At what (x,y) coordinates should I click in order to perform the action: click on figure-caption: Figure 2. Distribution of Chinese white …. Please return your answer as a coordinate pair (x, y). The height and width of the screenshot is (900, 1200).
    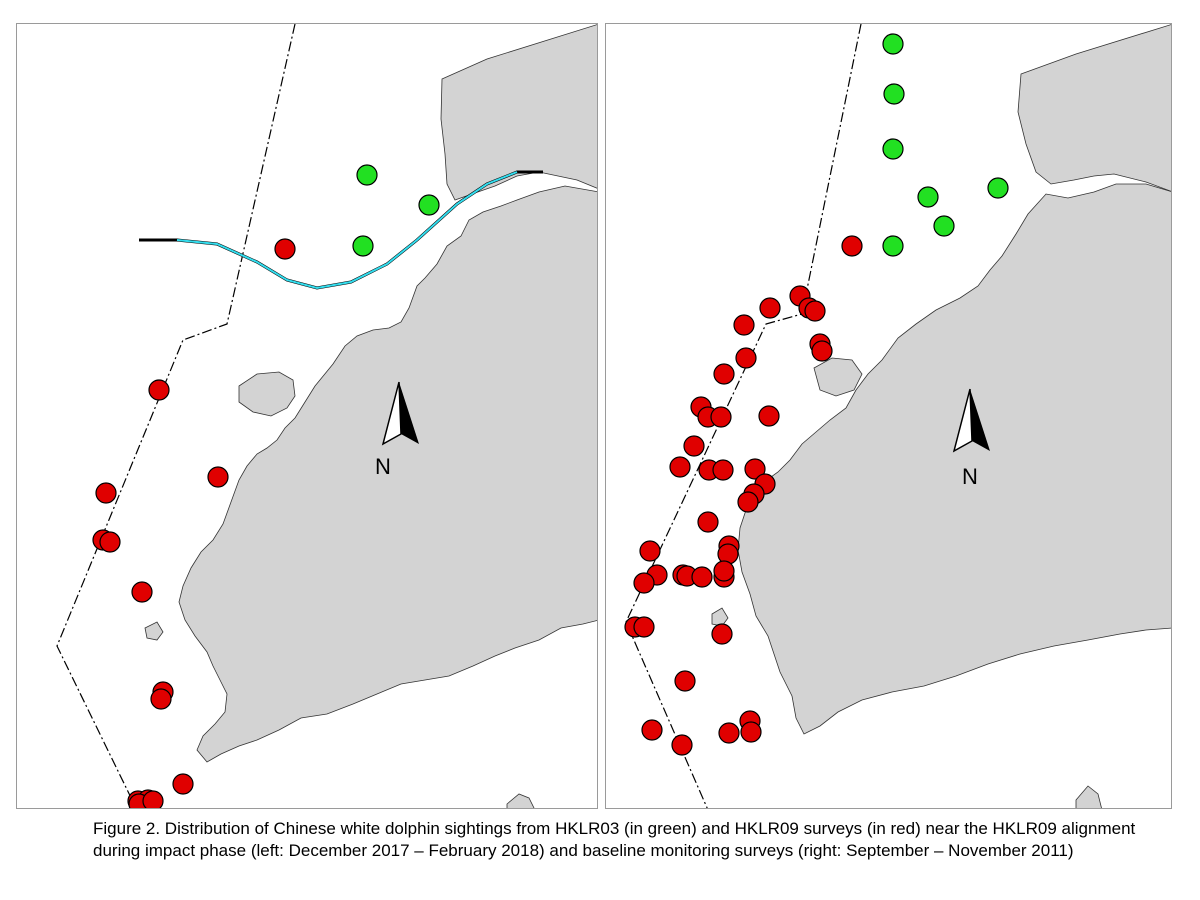
    Looking at the image, I should click on (614, 839).